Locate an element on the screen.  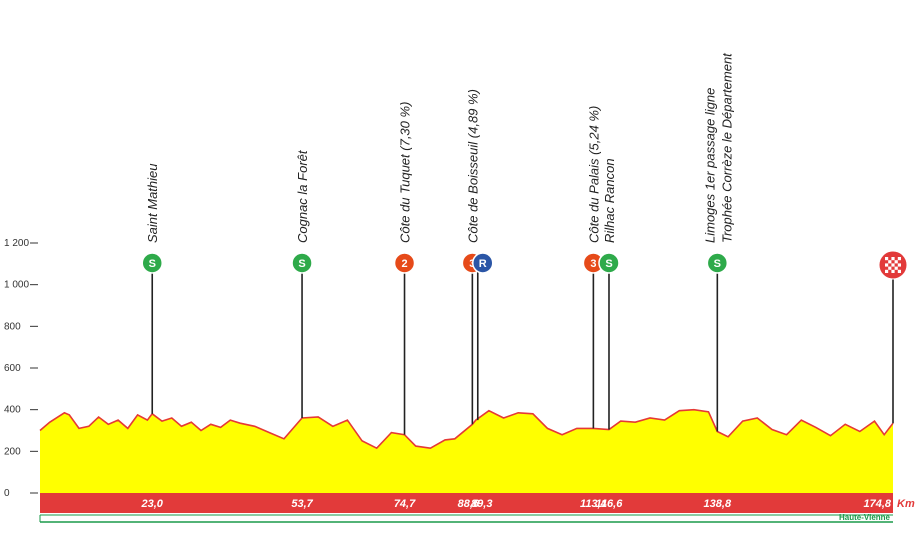
route-marker-finish: 174,8 is located at coordinates (885, 380).